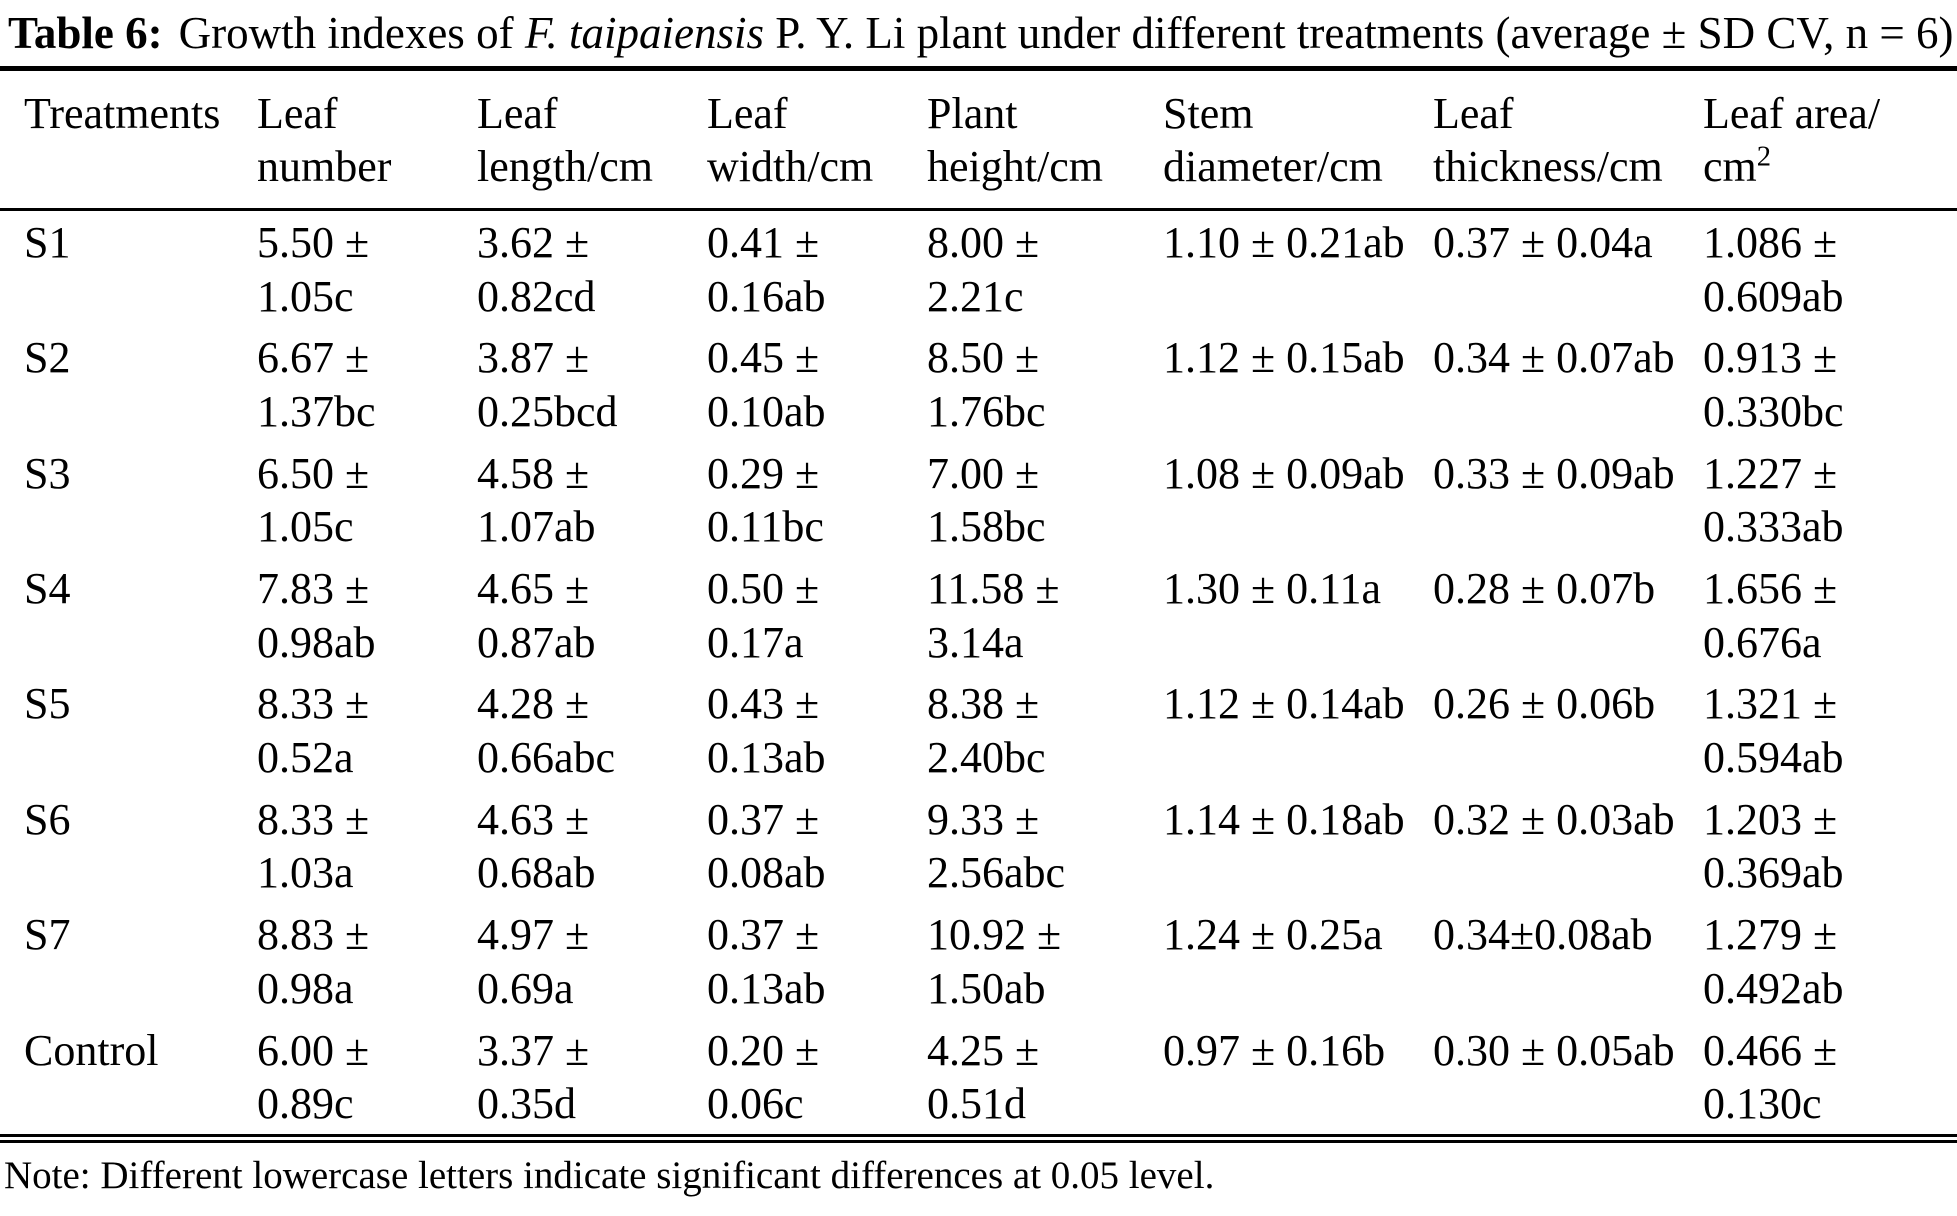 The width and height of the screenshot is (1957, 1216). Describe the element at coordinates (1284, 473) in the screenshot. I see `table-cell: 1.08 ± 0.09ab` at that location.